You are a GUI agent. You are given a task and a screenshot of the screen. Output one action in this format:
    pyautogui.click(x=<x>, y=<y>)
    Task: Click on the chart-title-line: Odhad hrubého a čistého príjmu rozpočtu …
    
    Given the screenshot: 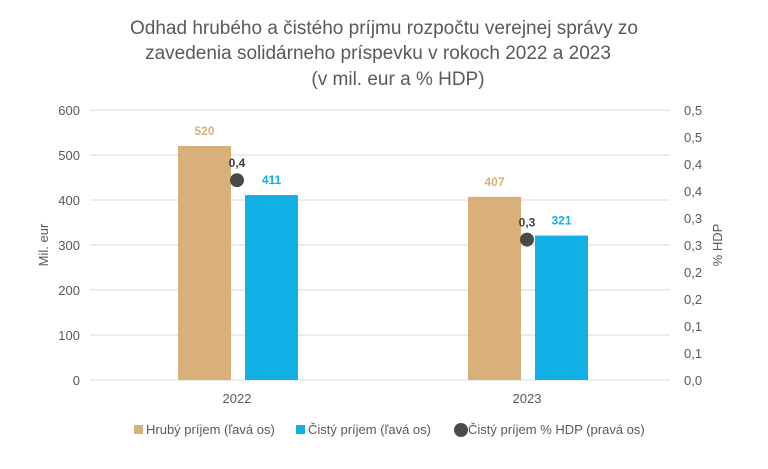 What is the action you would take?
    pyautogui.click(x=384, y=28)
    